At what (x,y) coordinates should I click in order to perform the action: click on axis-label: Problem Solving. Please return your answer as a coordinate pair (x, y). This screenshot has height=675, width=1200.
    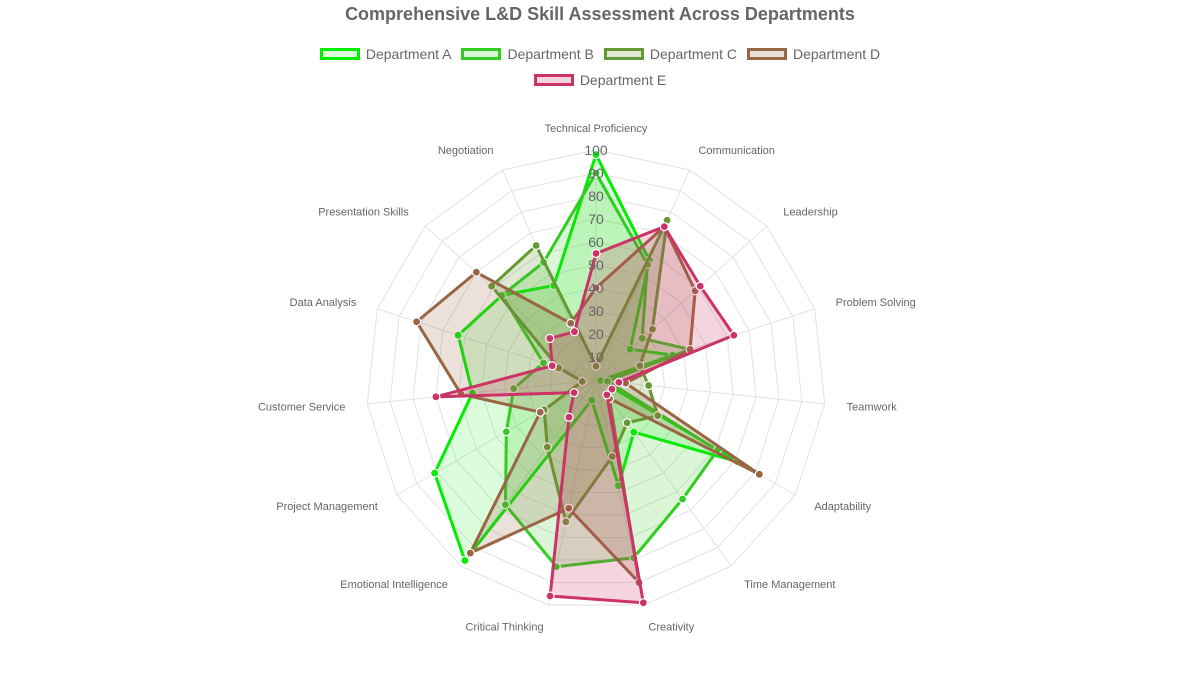
    Looking at the image, I should click on (876, 303).